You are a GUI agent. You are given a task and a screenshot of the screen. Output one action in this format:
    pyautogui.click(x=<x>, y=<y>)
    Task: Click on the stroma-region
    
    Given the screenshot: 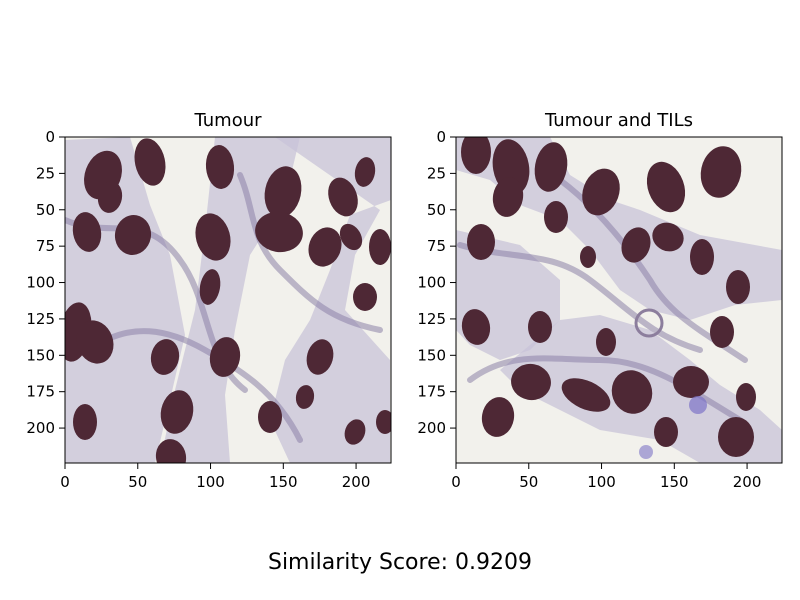 What is the action you would take?
    pyautogui.click(x=330, y=300)
    